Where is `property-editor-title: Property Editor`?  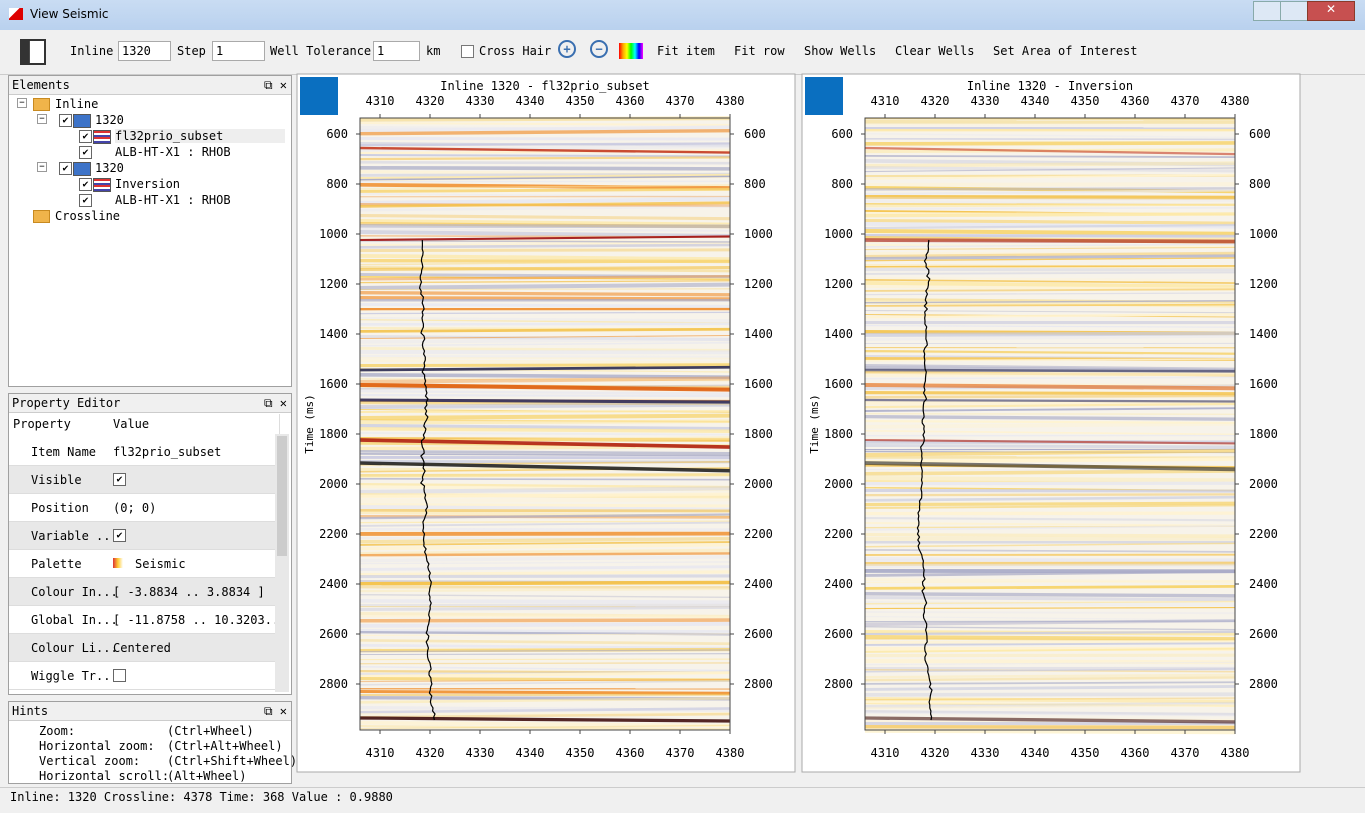
property-editor-title: Property Editor is located at coordinates (66, 403).